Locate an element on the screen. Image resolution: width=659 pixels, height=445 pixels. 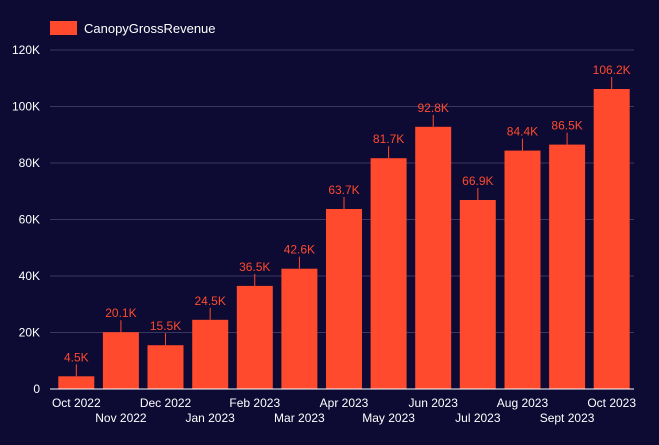
legend: CanopyGrossRevenue is located at coordinates (133, 28).